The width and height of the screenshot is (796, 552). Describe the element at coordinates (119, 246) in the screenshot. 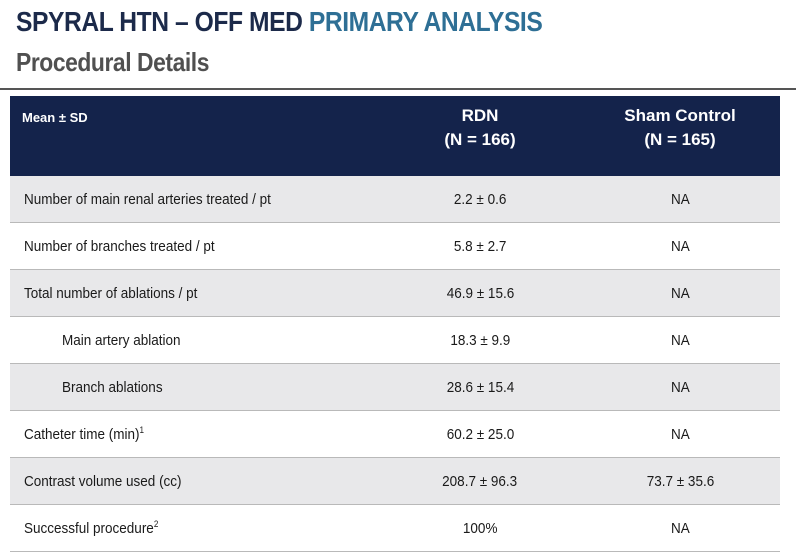

I see `row-label: Number of branches treated / pt` at that location.